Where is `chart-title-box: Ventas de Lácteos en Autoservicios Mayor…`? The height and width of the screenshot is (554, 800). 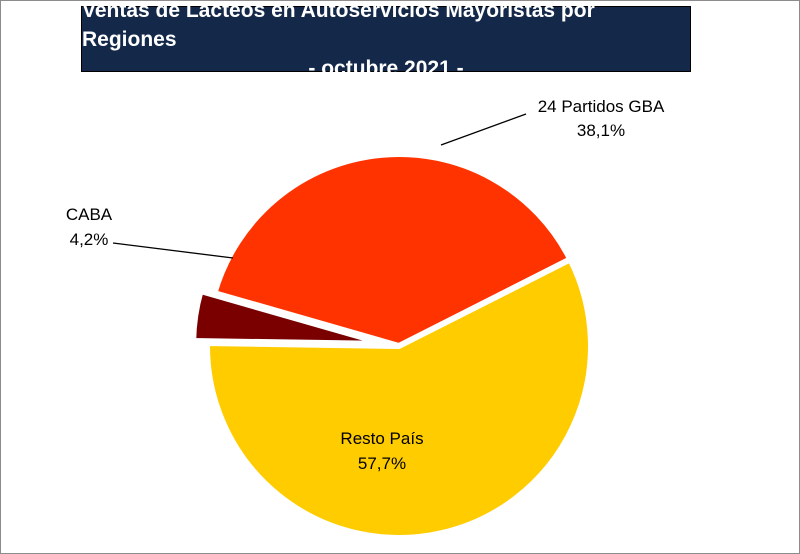 chart-title-box: Ventas de Lácteos en Autoservicios Mayor… is located at coordinates (386, 40).